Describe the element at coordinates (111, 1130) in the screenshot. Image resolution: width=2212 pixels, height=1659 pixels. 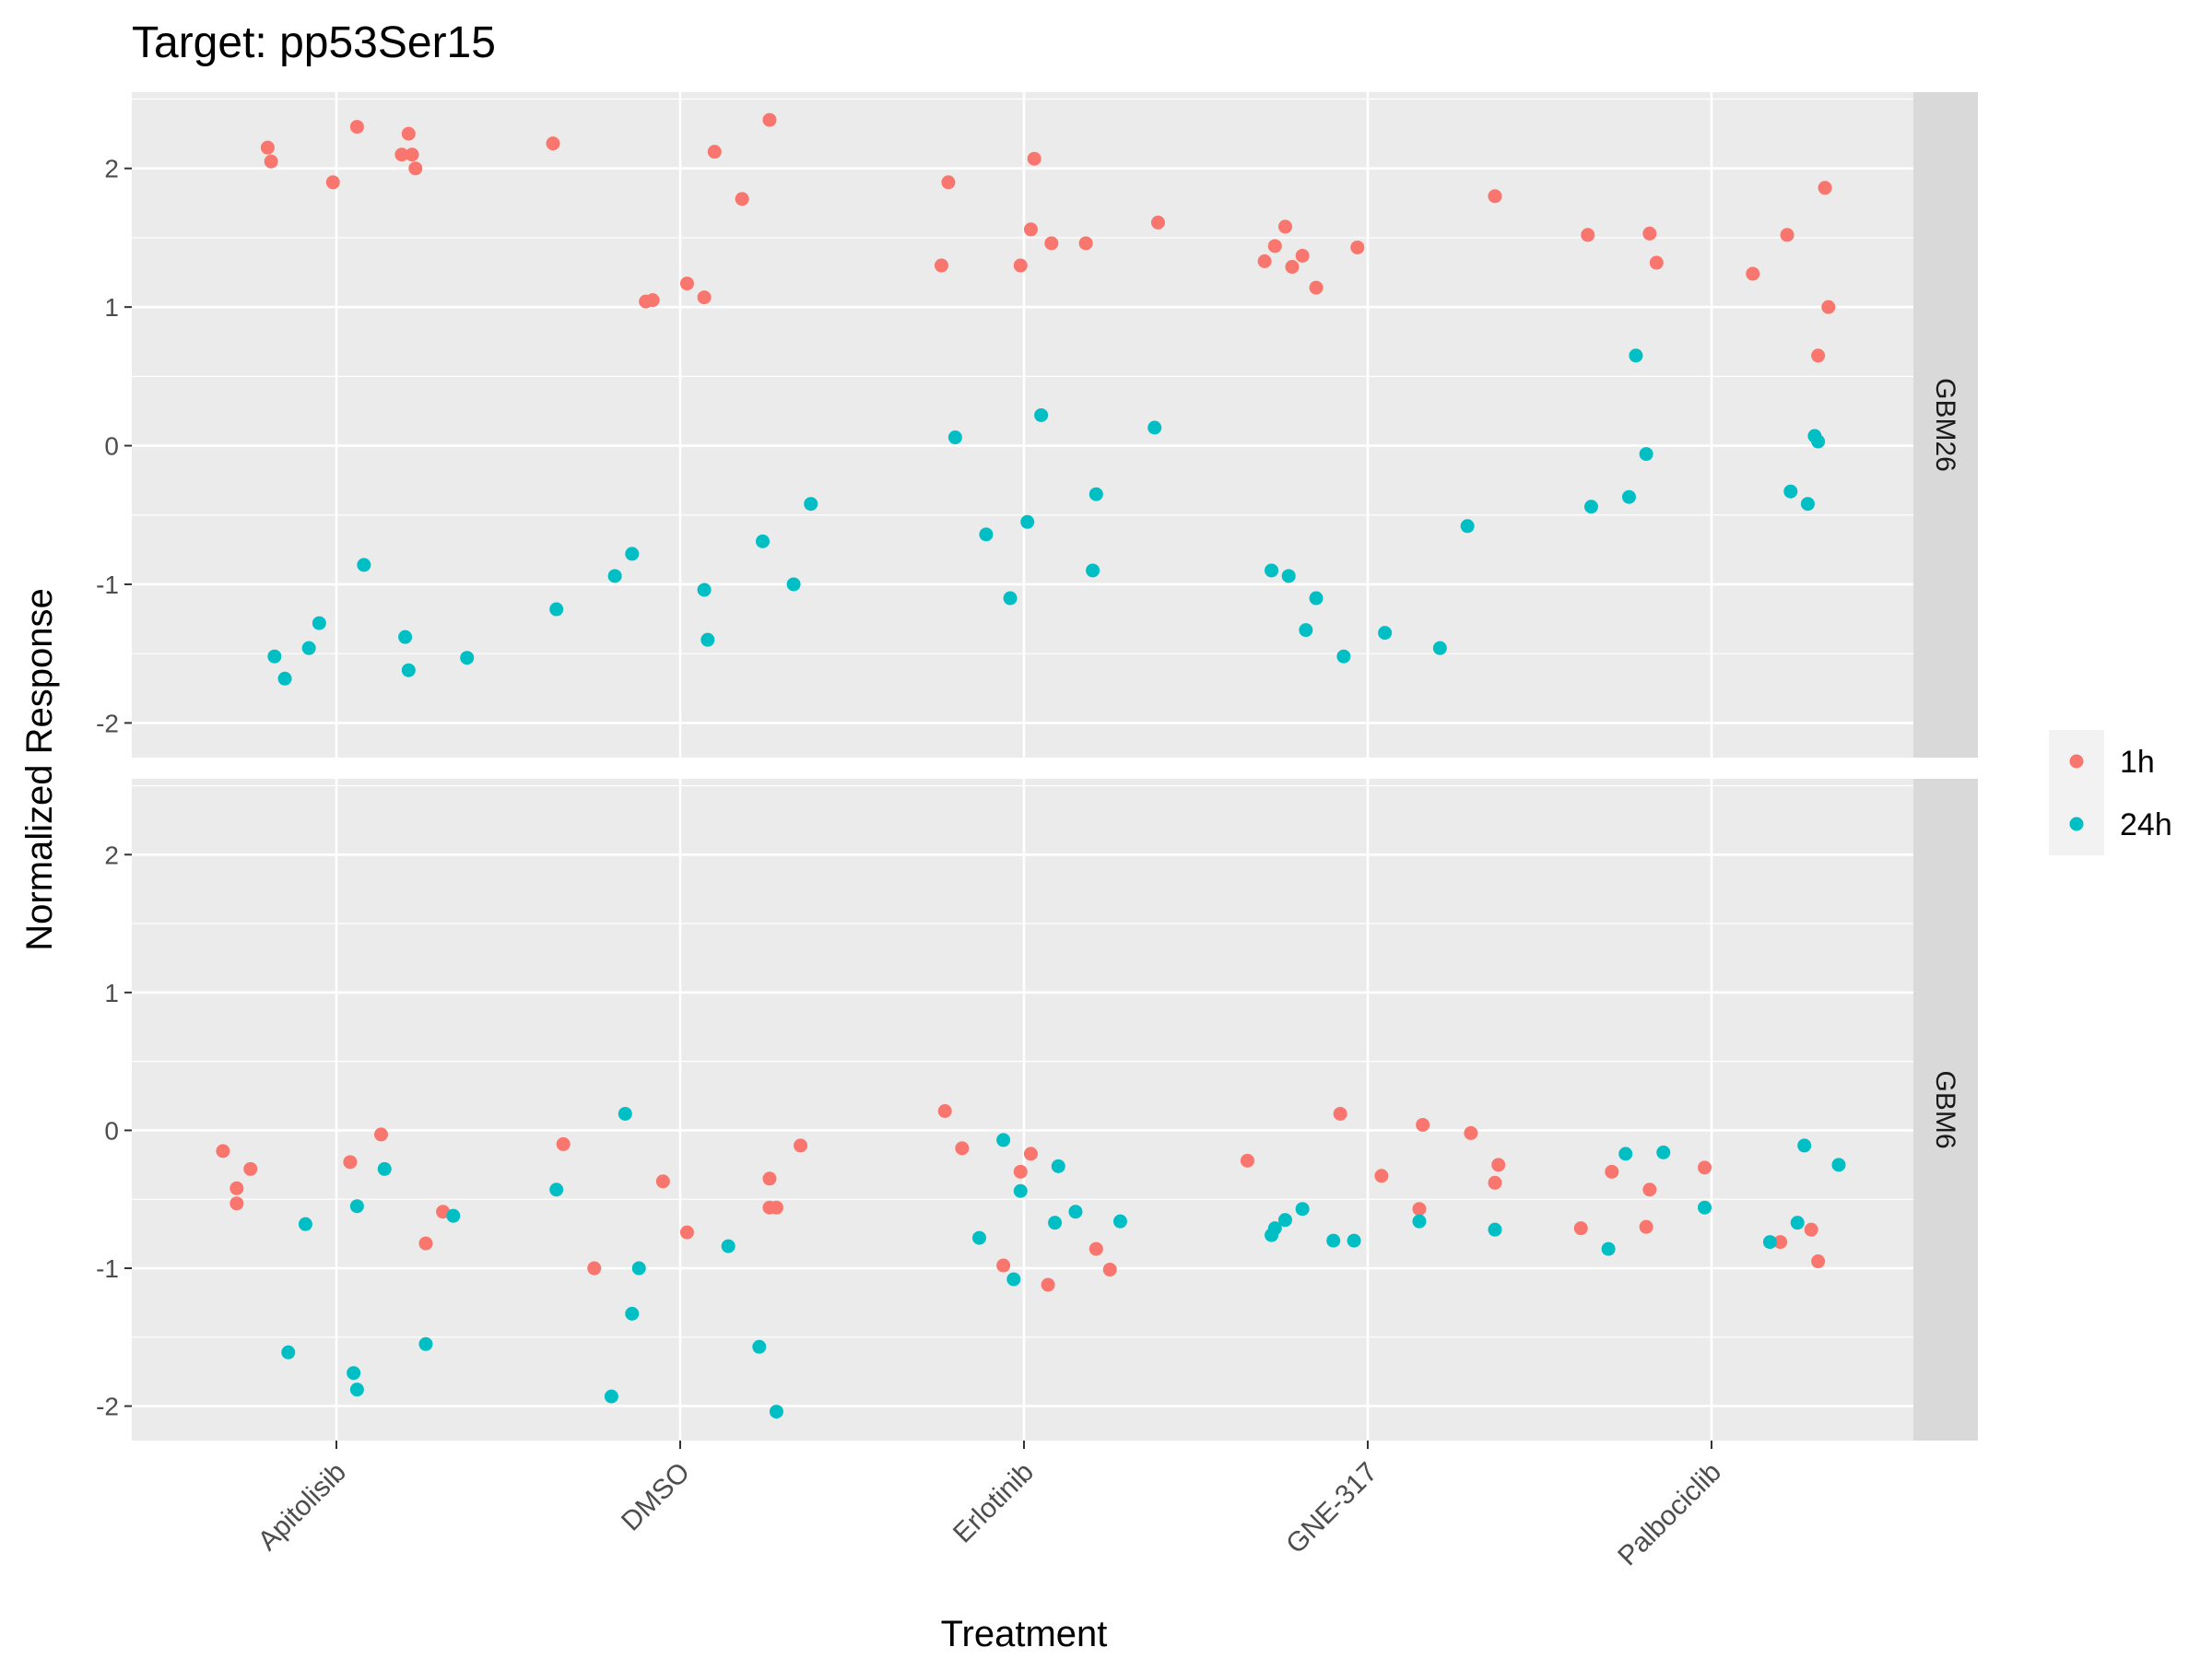
I see `y-tick-label: 0` at that location.